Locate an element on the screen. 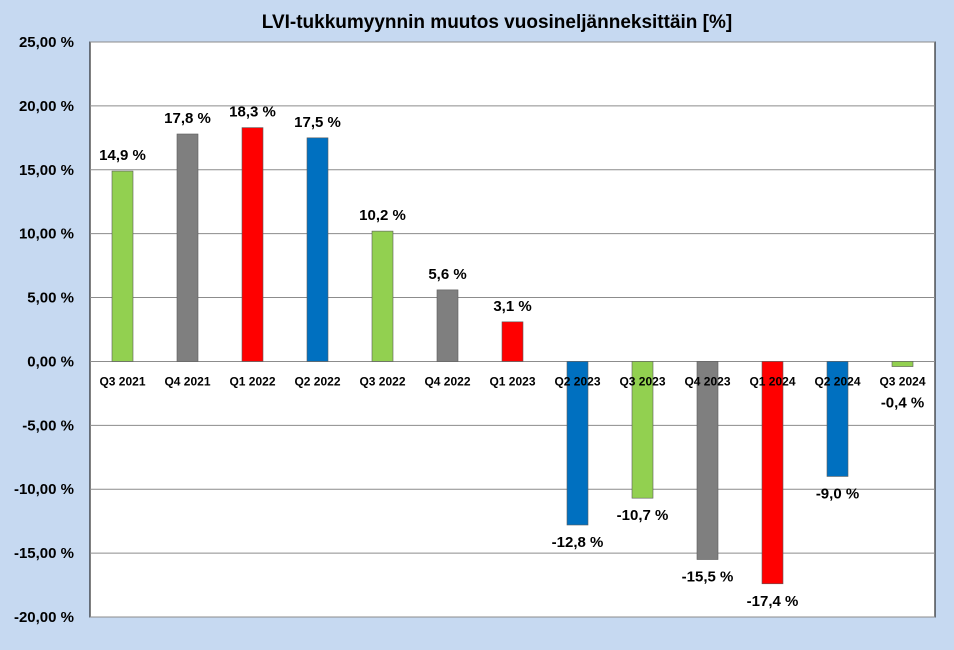 The height and width of the screenshot is (650, 954). x-tick-label: Q1 2023 is located at coordinates (512, 381).